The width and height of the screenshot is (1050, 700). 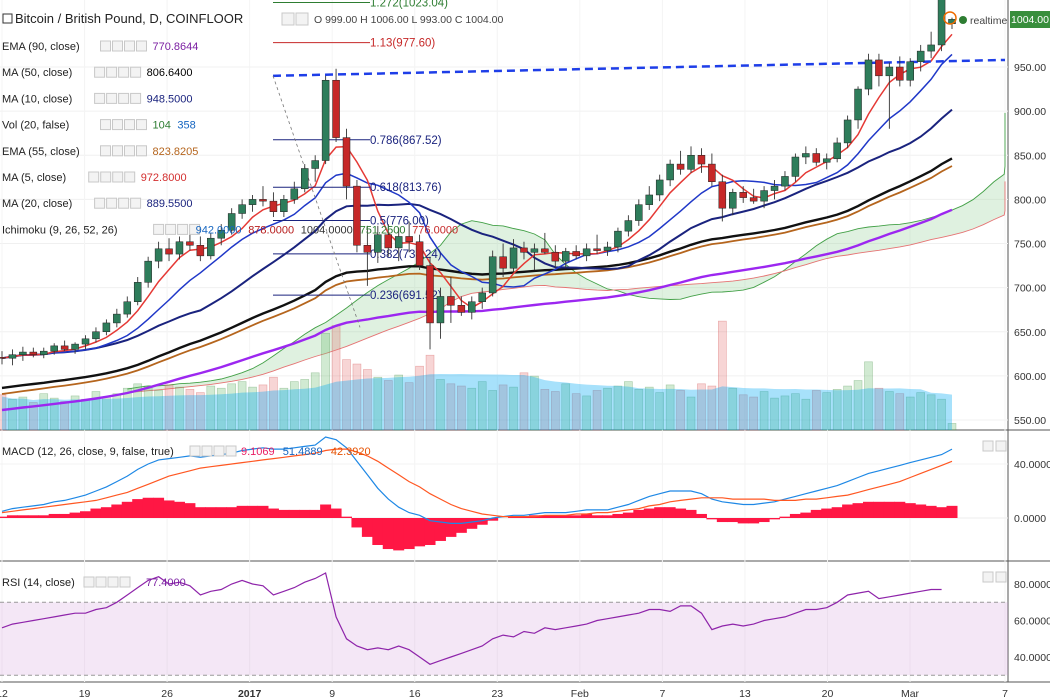 I want to click on macd-title: MACD (12, 26, close, 9, false, true), so click(x=88, y=452).